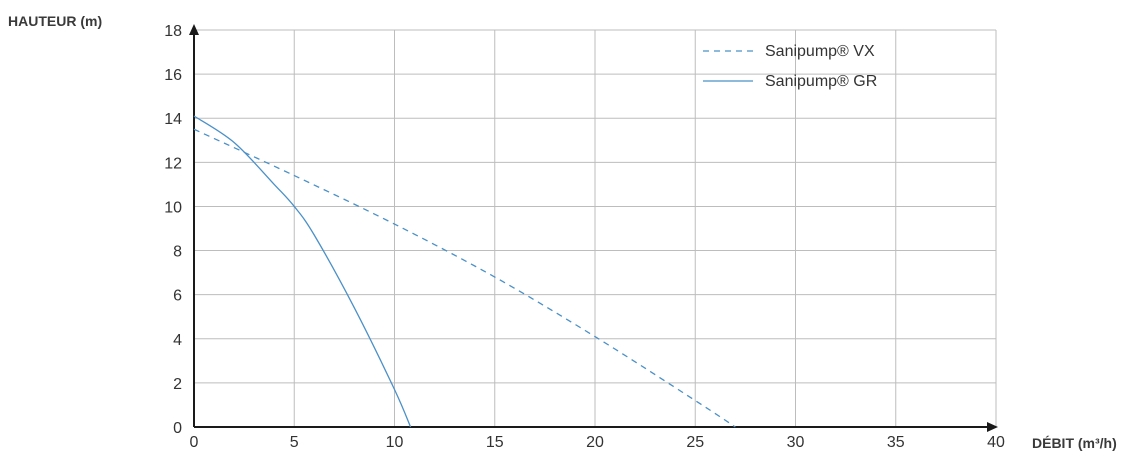 The height and width of the screenshot is (452, 1148). Describe the element at coordinates (896, 442) in the screenshot. I see `x-tick-label: 35` at that location.